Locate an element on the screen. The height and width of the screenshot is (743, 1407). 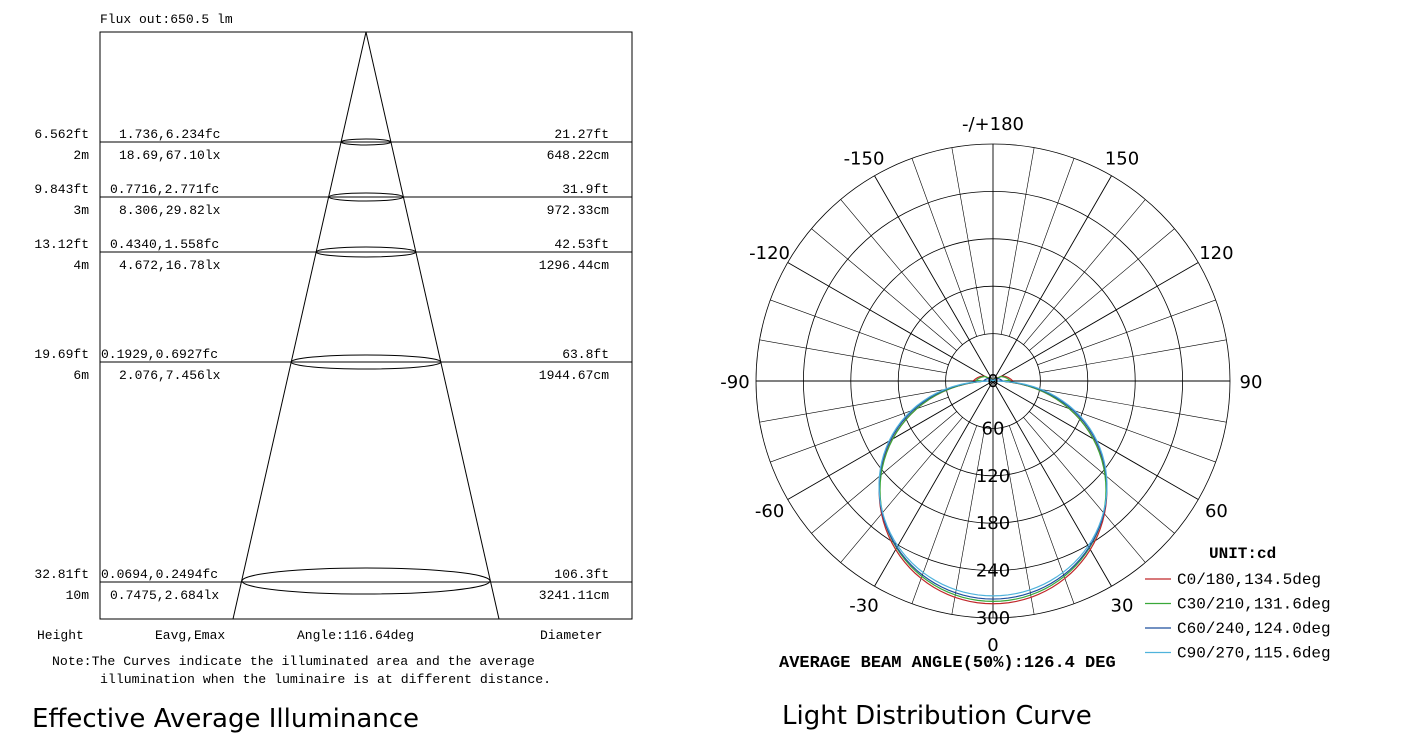
unit-label: UNIT:cd is located at coordinates (1242, 554).